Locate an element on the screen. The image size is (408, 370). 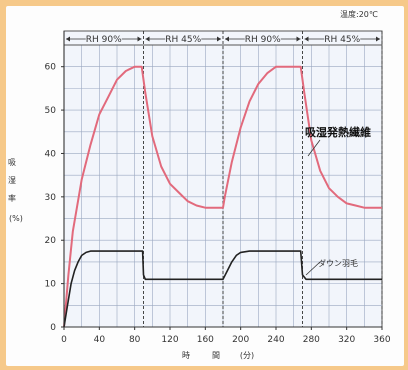
y-tick-label: 40 is located at coordinates (51, 154).